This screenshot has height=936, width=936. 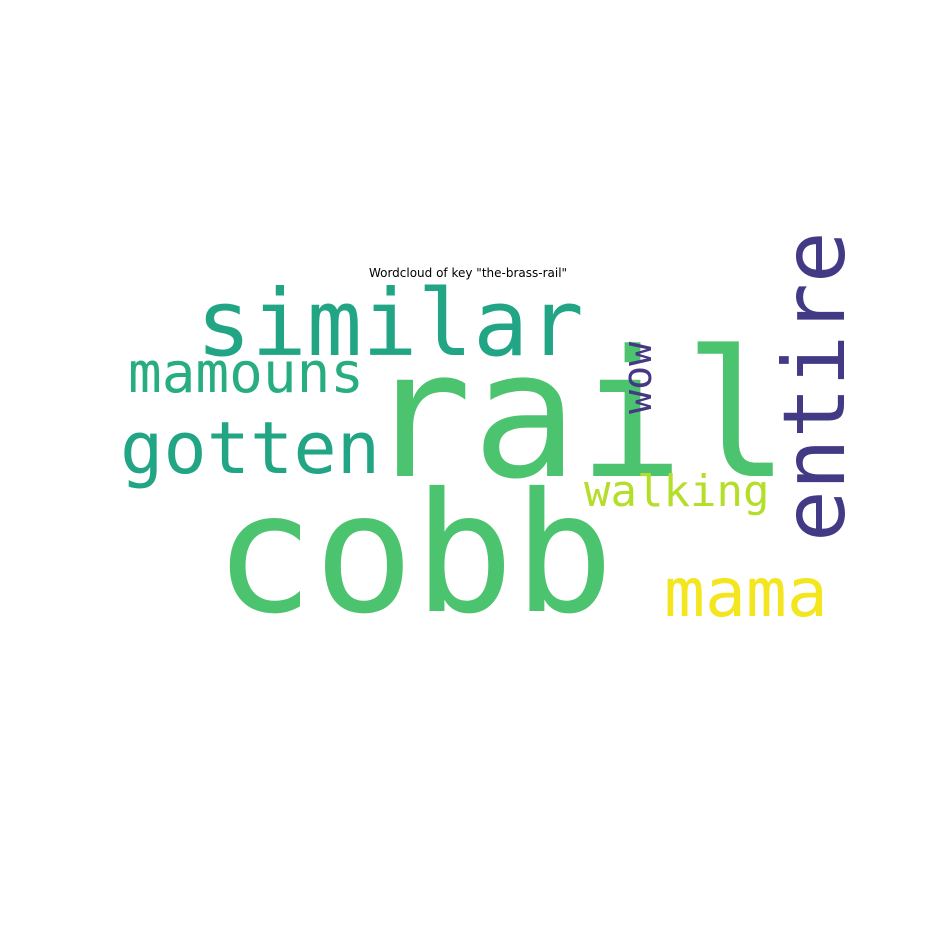 I want to click on word-rail: rail, so click(x=578, y=415).